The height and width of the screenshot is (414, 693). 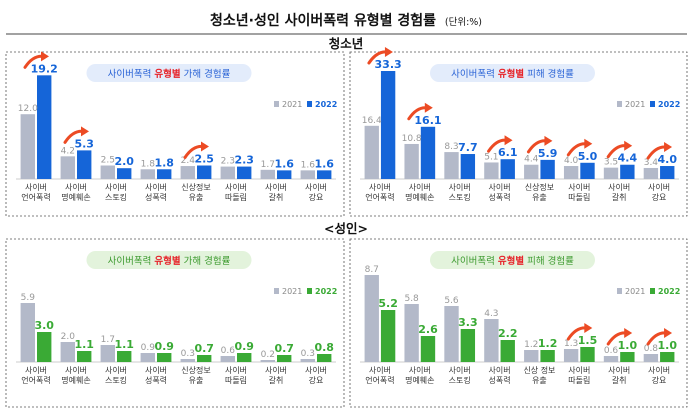 I want to click on legend-label-2022: 2022, so click(x=326, y=291).